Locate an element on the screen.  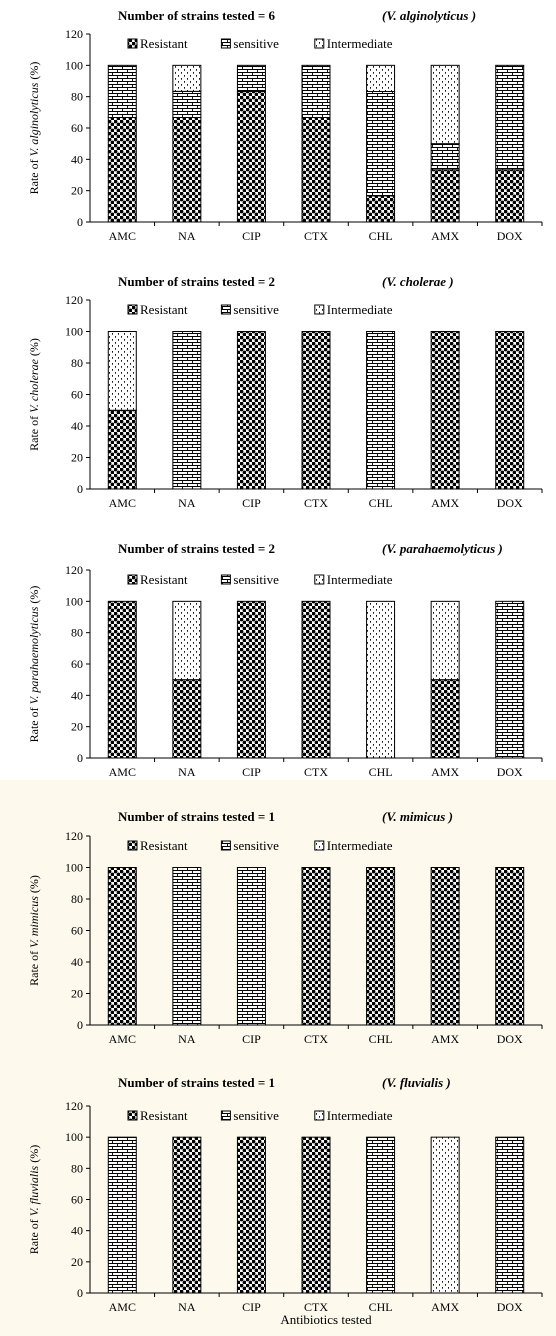
chart-species-label: (V. cholerae ) is located at coordinates (418, 281).